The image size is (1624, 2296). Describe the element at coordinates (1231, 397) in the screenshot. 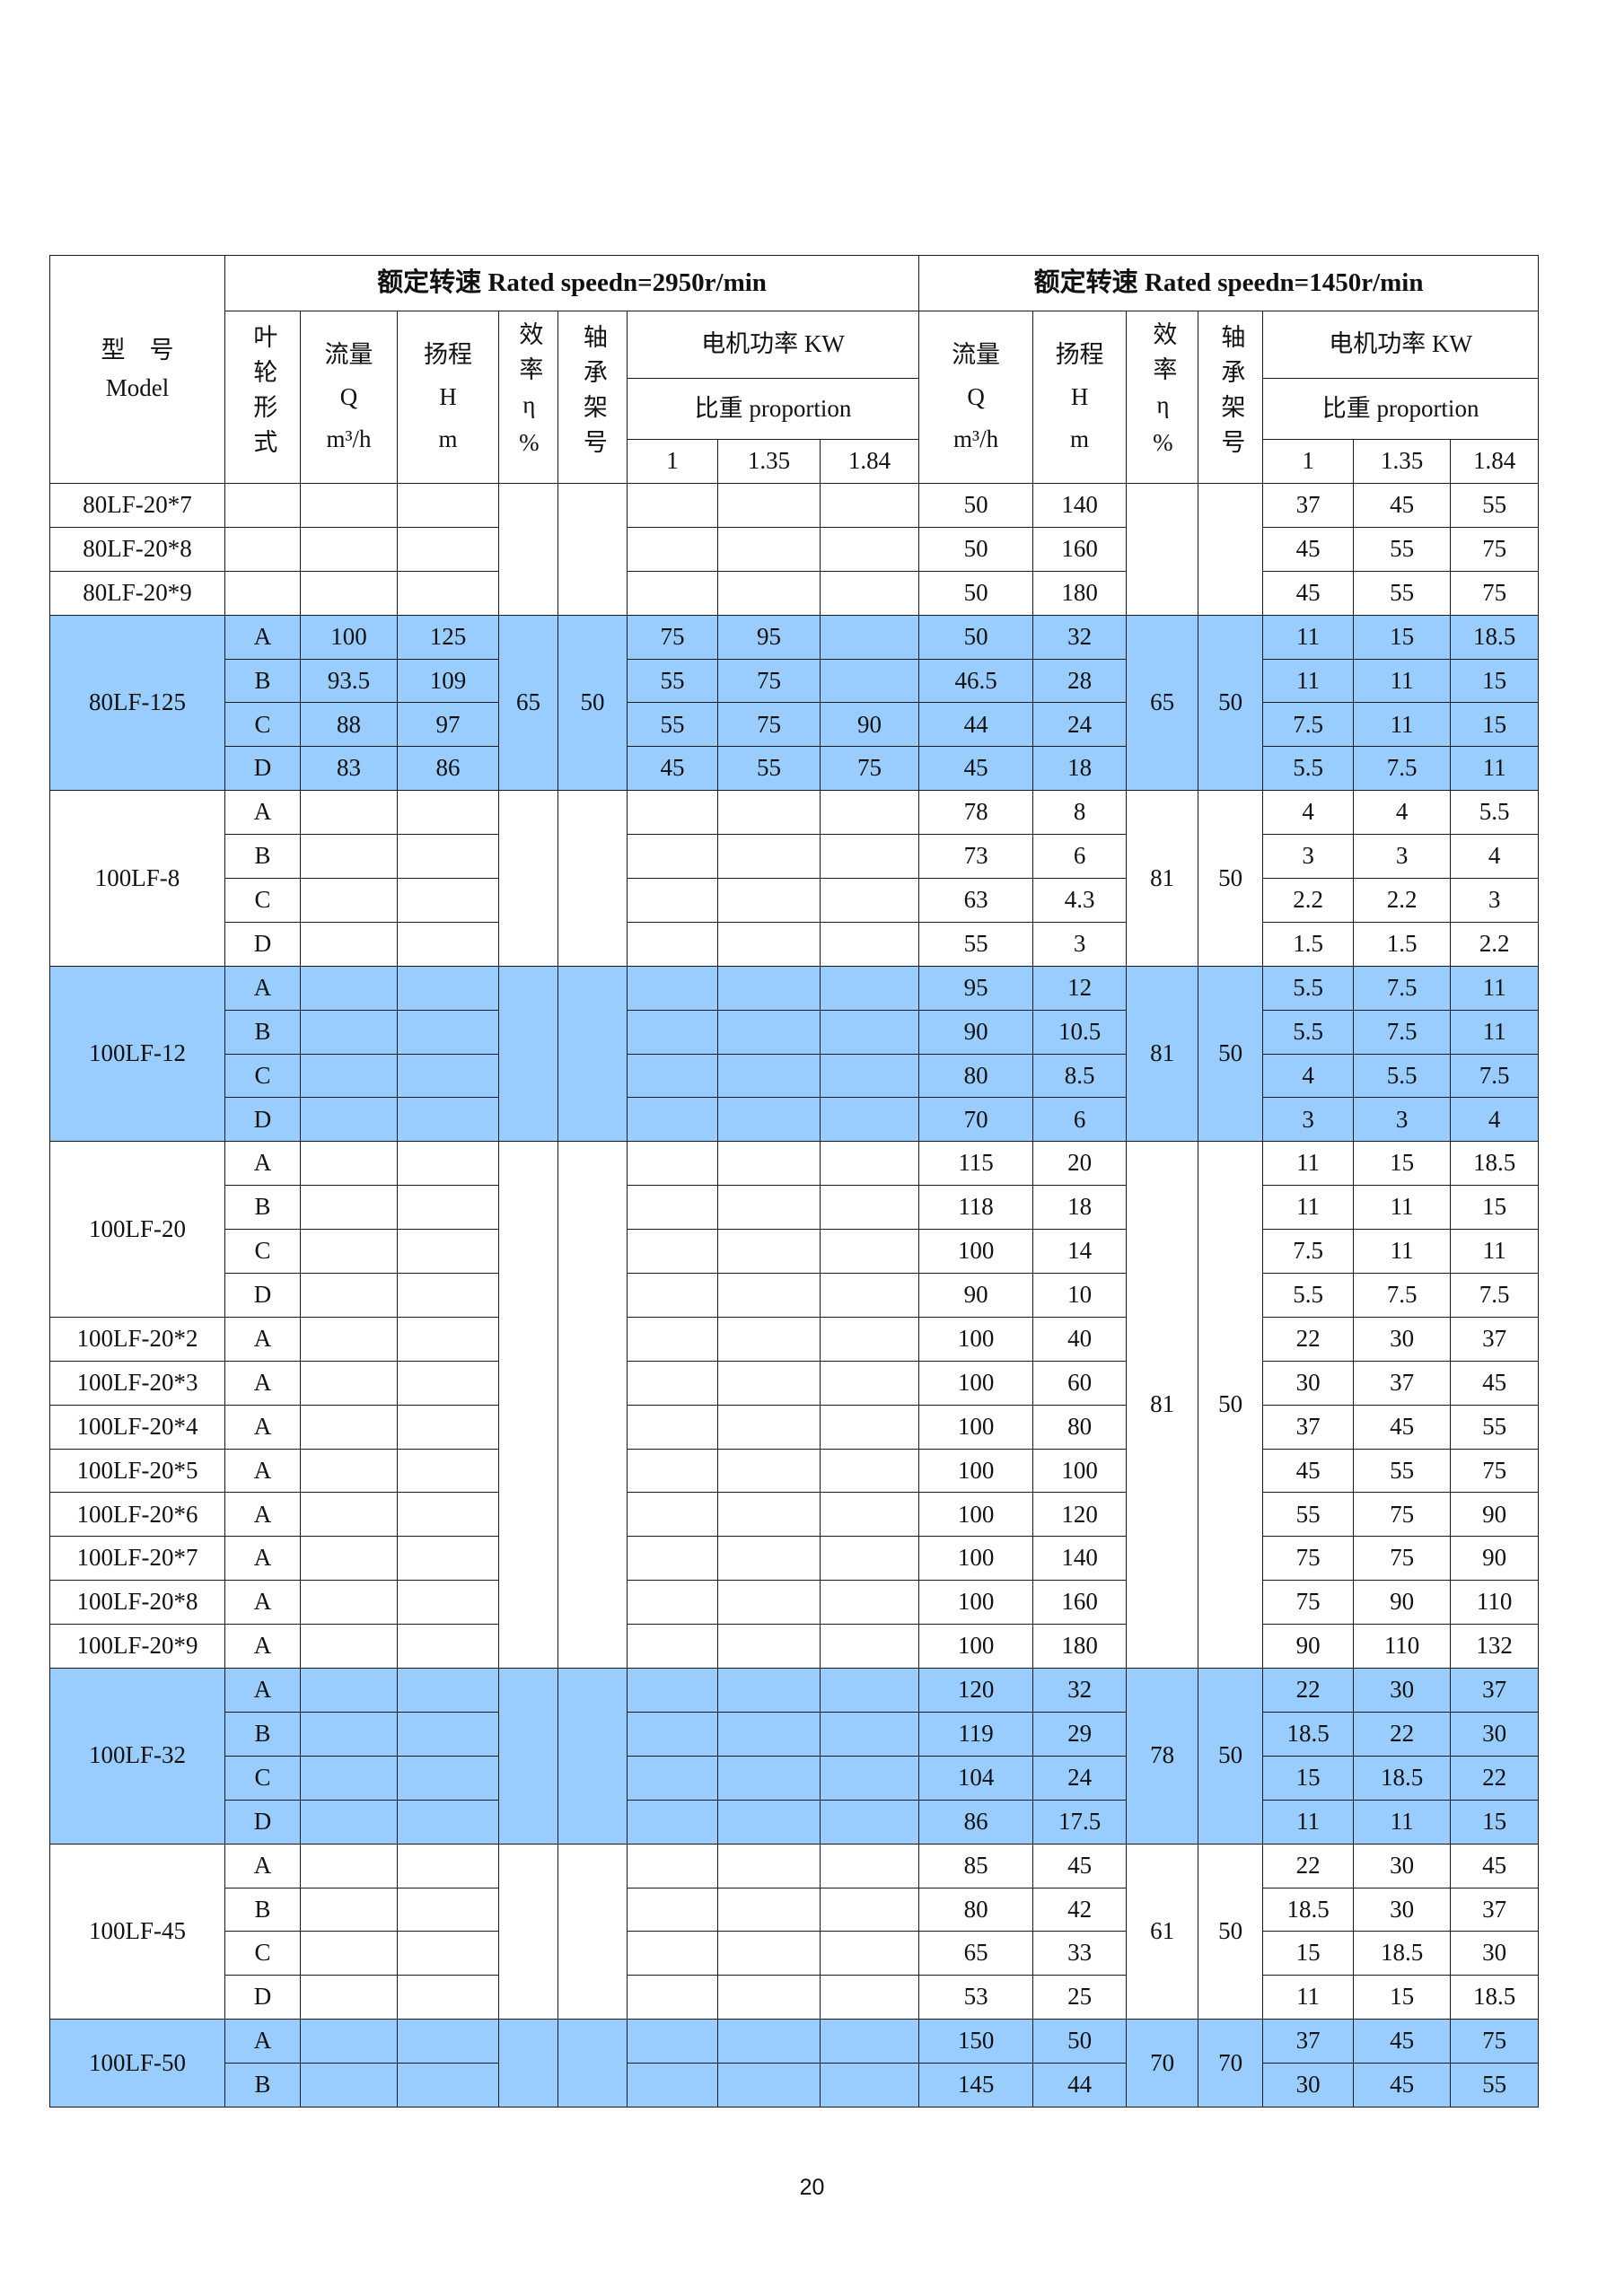

I see `bearing-header-1450: 轴承架号` at that location.